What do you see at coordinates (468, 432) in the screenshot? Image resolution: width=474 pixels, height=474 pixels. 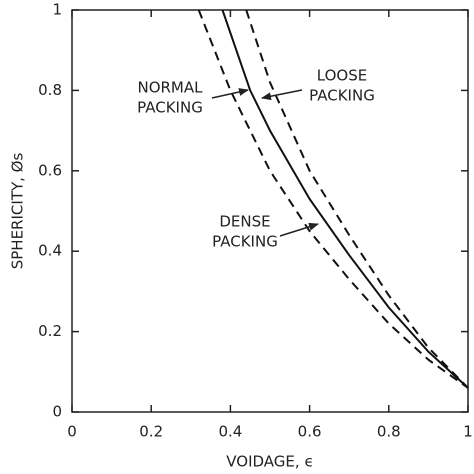 I see `x-tick-label: 1` at bounding box center [468, 432].